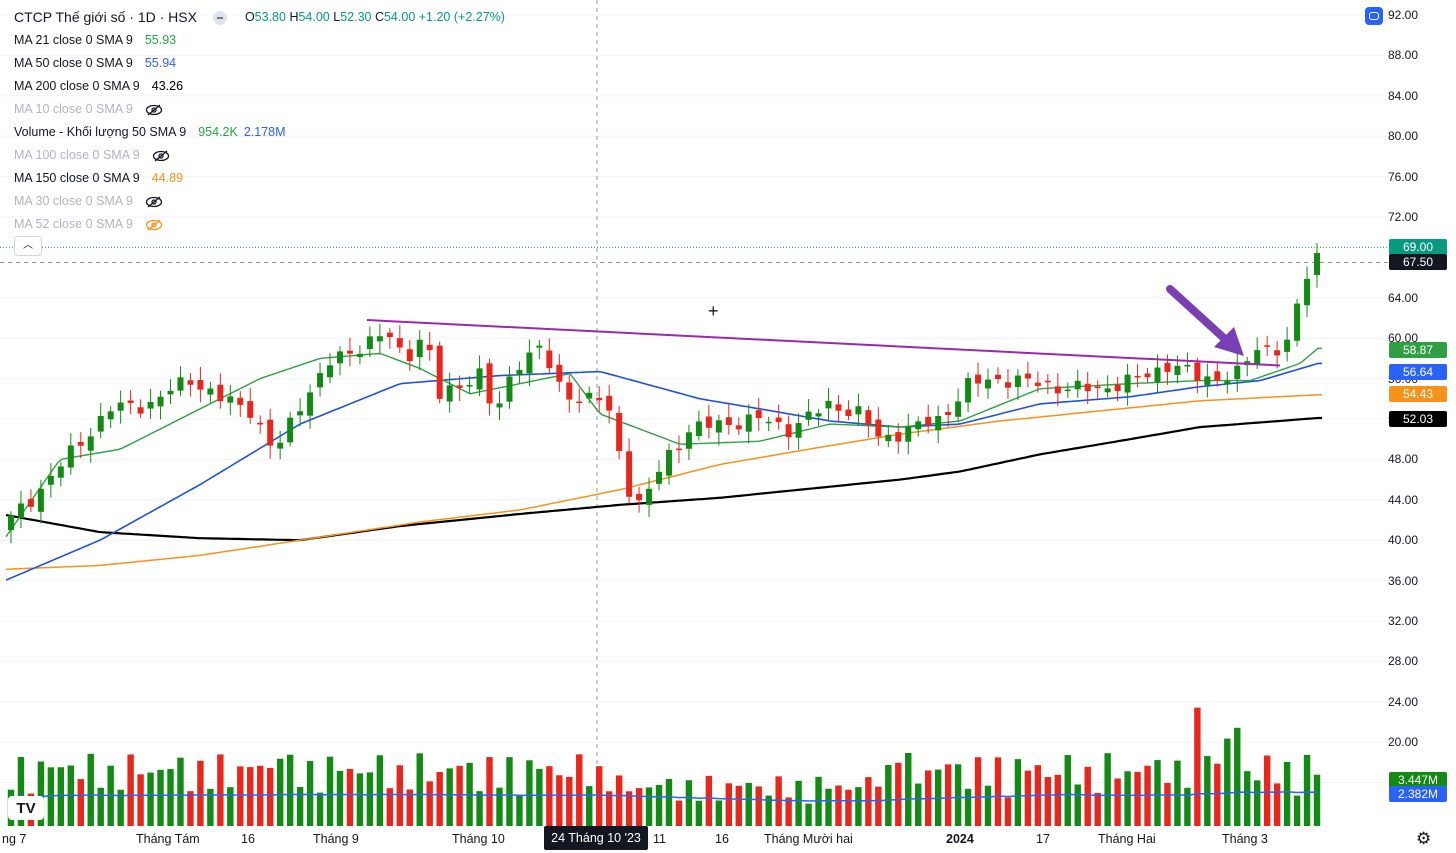 The width and height of the screenshot is (1456, 853). Describe the element at coordinates (1403, 176) in the screenshot. I see `price-axis-label: 76.00` at that location.